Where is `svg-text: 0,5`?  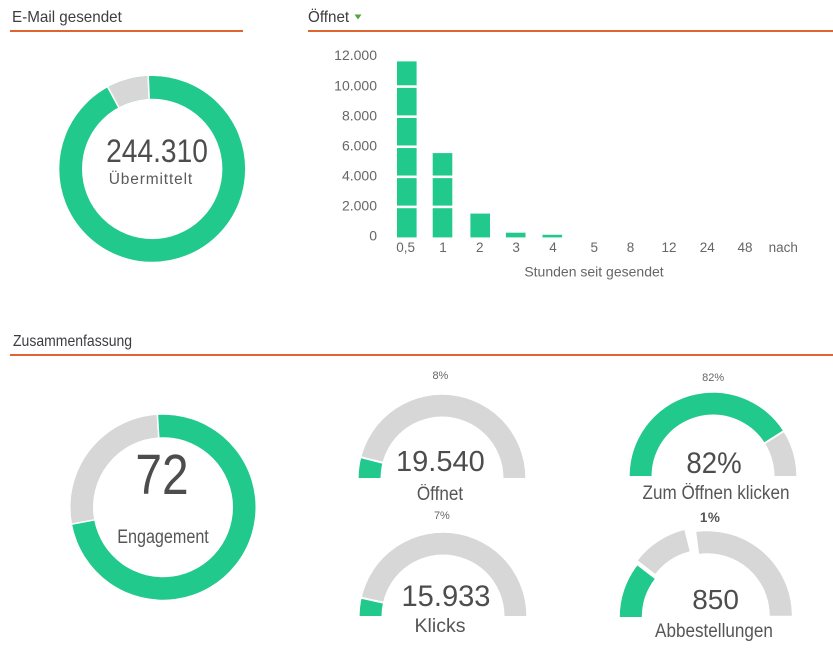 svg-text: 0,5 is located at coordinates (405, 247).